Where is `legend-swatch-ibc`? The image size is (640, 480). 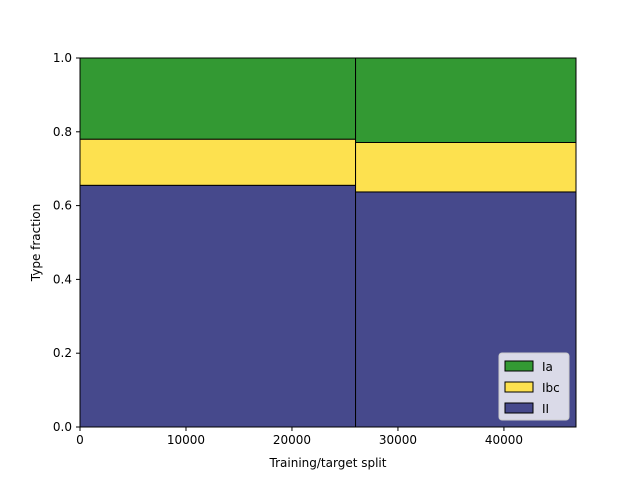 legend-swatch-ibc is located at coordinates (519, 387).